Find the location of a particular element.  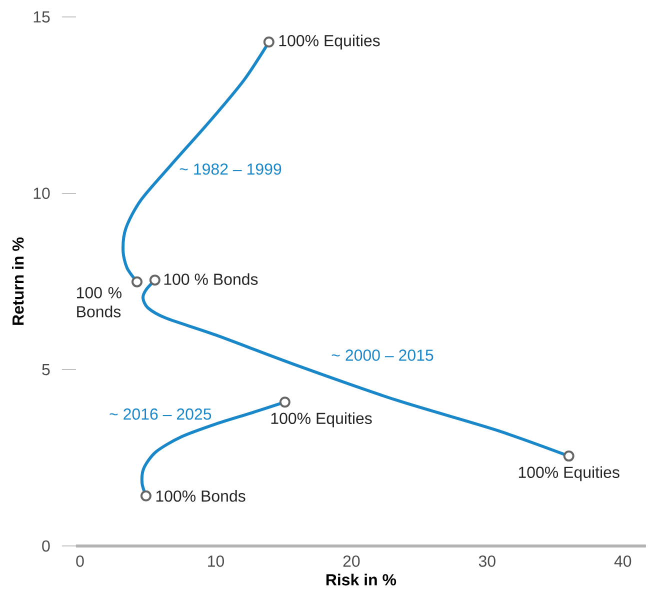

y-axis-title: Return in % is located at coordinates (18, 281).